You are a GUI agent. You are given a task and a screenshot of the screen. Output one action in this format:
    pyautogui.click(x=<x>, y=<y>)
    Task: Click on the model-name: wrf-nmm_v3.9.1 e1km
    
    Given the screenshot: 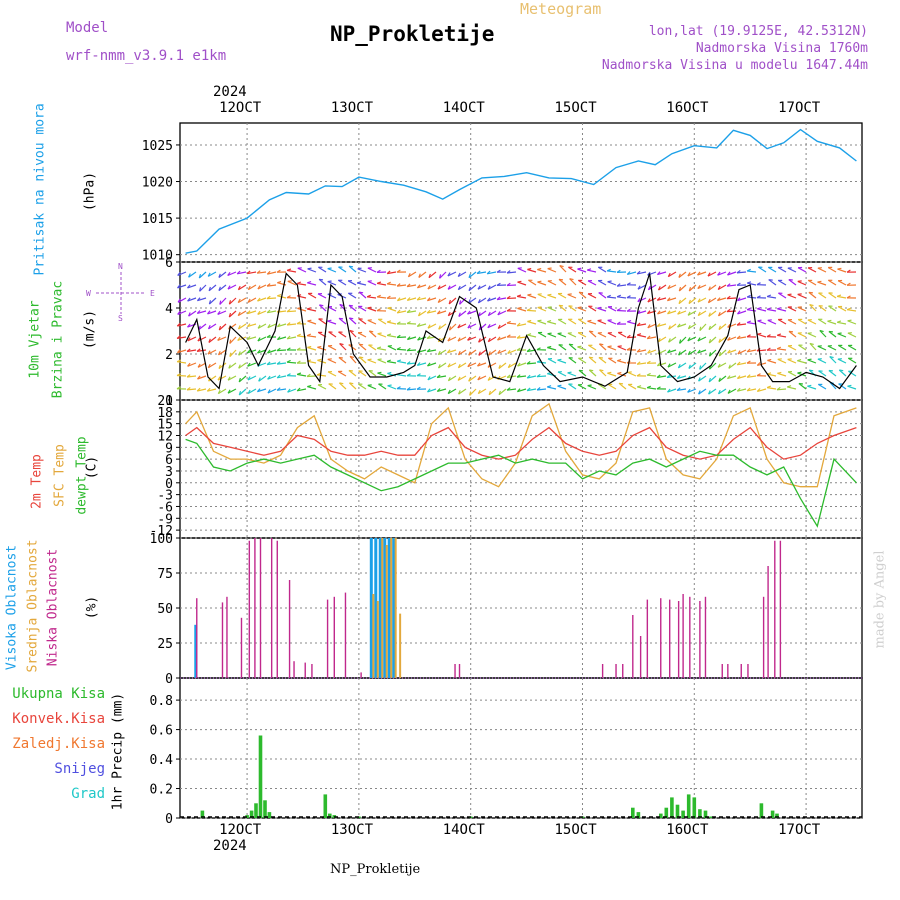 What is the action you would take?
    pyautogui.click(x=146, y=56)
    